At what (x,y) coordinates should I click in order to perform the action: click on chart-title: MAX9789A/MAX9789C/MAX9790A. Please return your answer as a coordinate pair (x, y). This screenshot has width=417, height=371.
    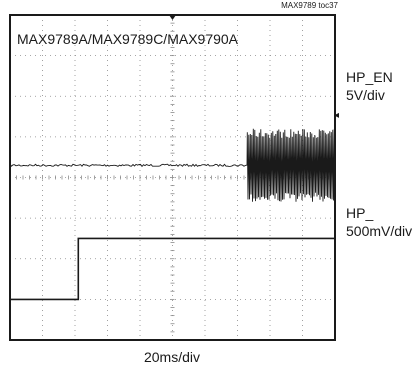
    Looking at the image, I should click on (128, 39).